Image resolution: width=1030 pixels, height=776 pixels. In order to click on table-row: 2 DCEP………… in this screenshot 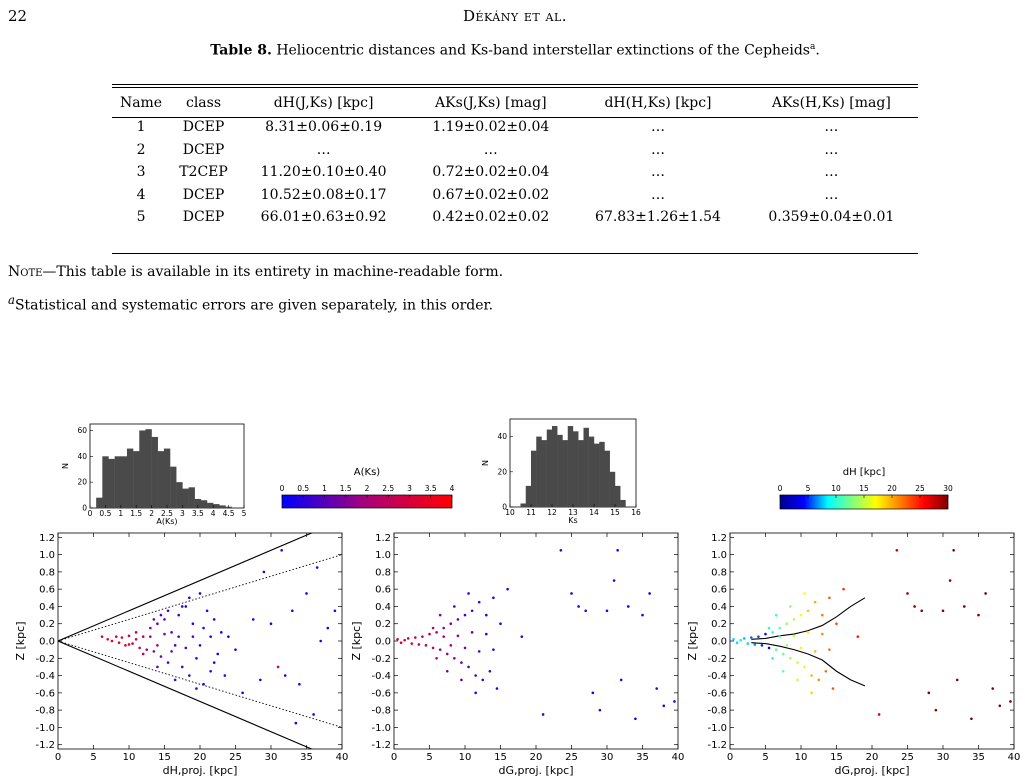, I will do `click(515, 150)`.